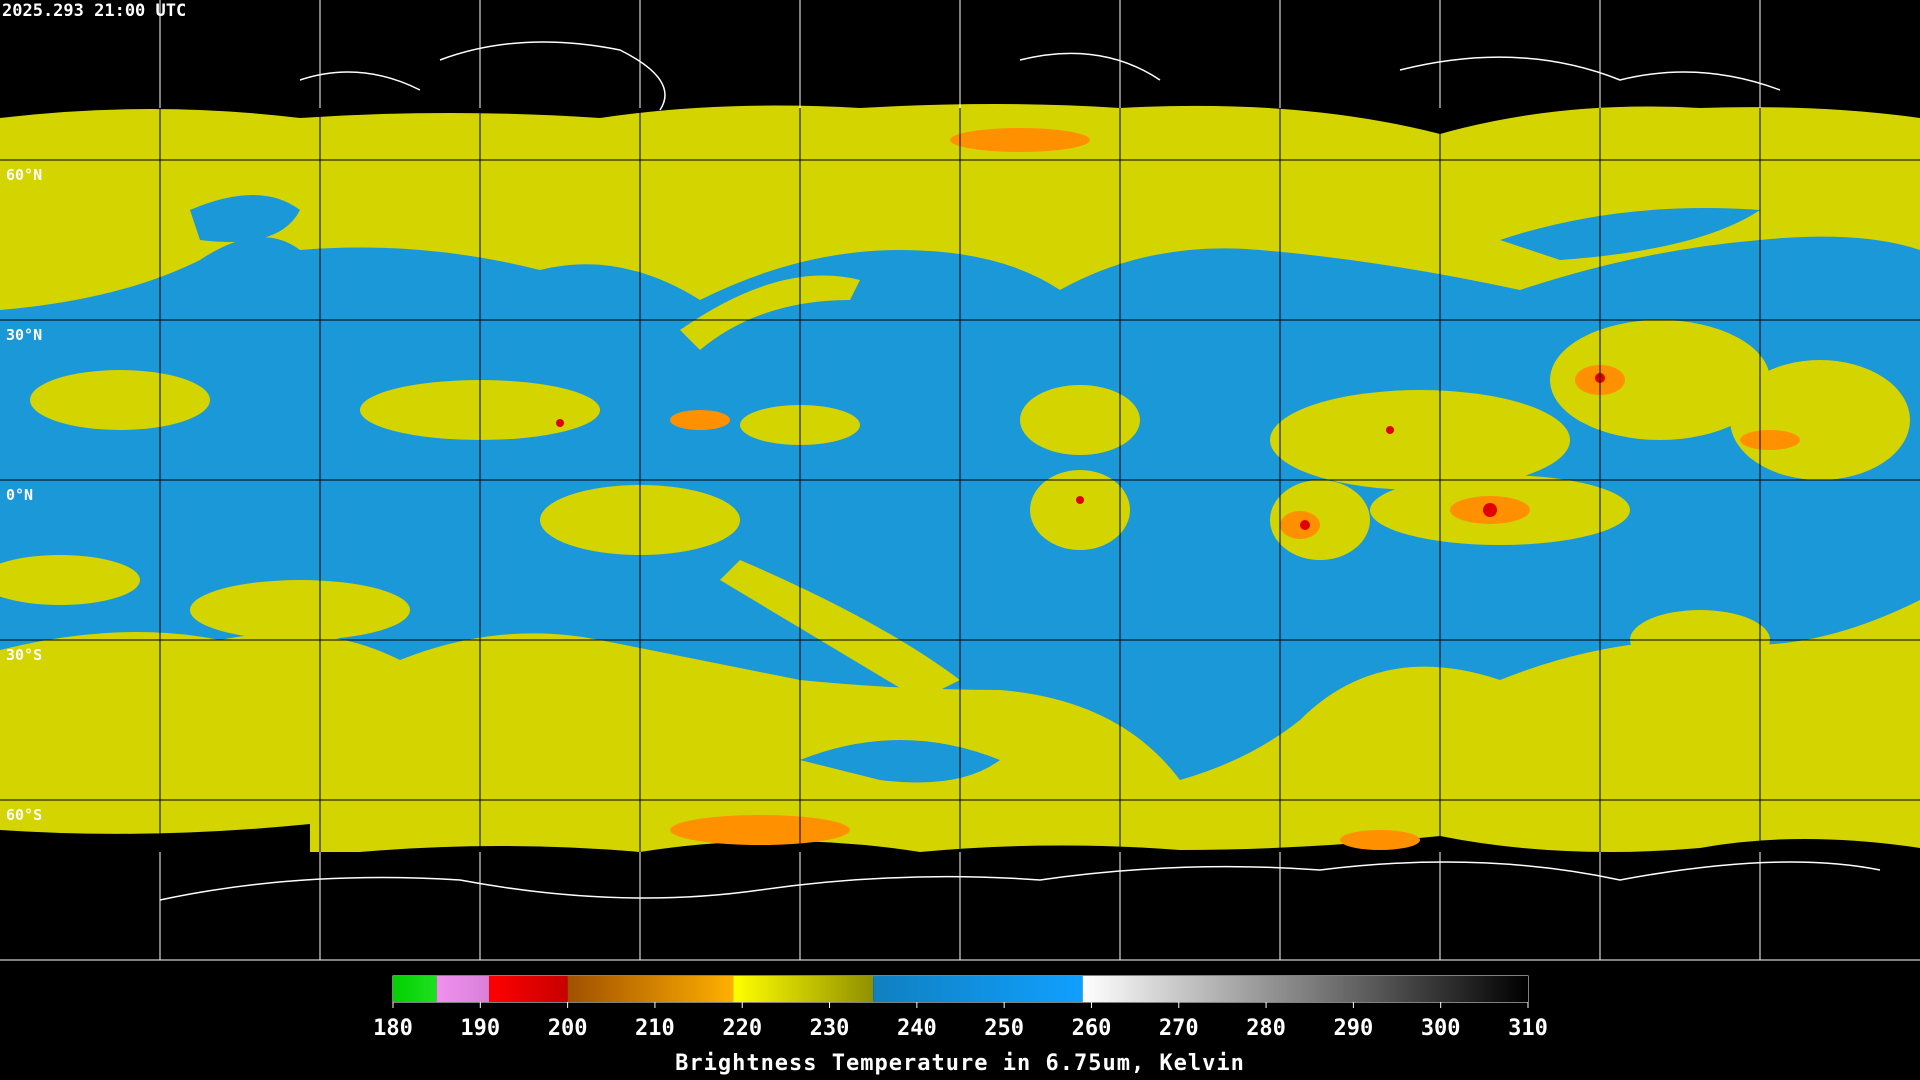  I want to click on timestamp: 2025.293 21:00 UTC, so click(94, 11).